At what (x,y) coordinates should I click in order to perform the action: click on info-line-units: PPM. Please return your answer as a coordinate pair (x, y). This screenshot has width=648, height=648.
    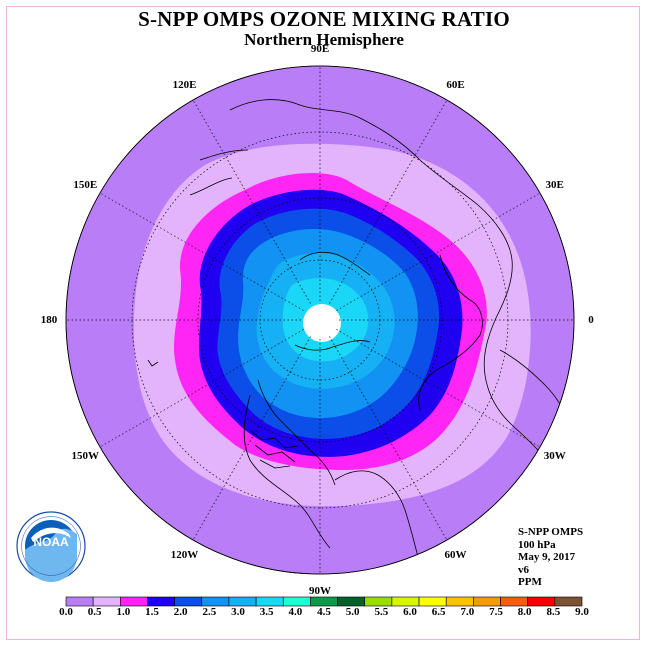
    Looking at the image, I should click on (530, 582).